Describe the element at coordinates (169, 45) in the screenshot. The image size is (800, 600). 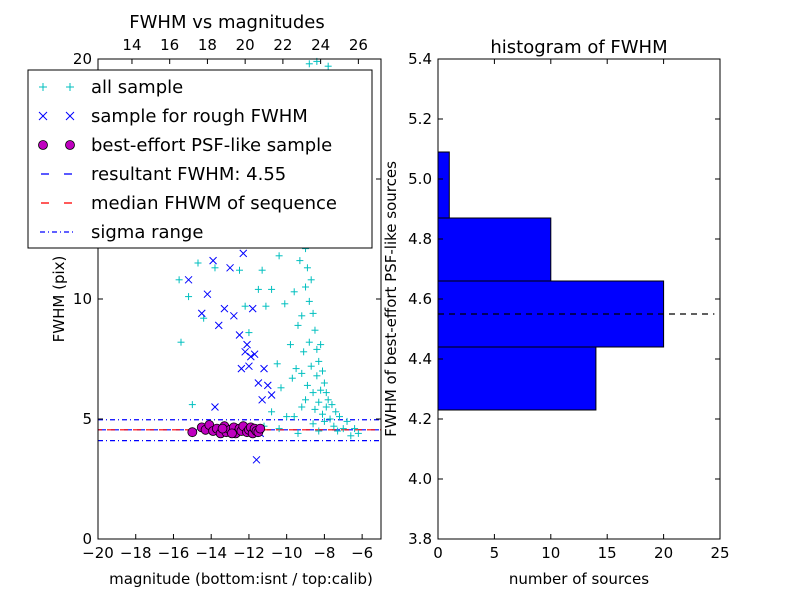
I see `top-tick-label: 16` at that location.